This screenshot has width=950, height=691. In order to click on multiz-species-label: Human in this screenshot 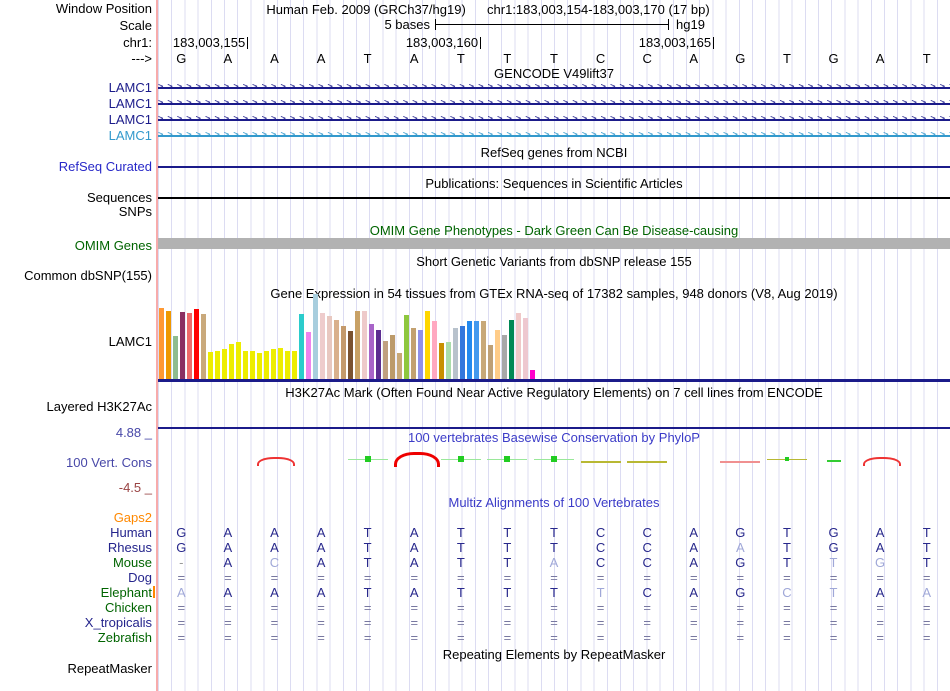, I will do `click(131, 532)`.